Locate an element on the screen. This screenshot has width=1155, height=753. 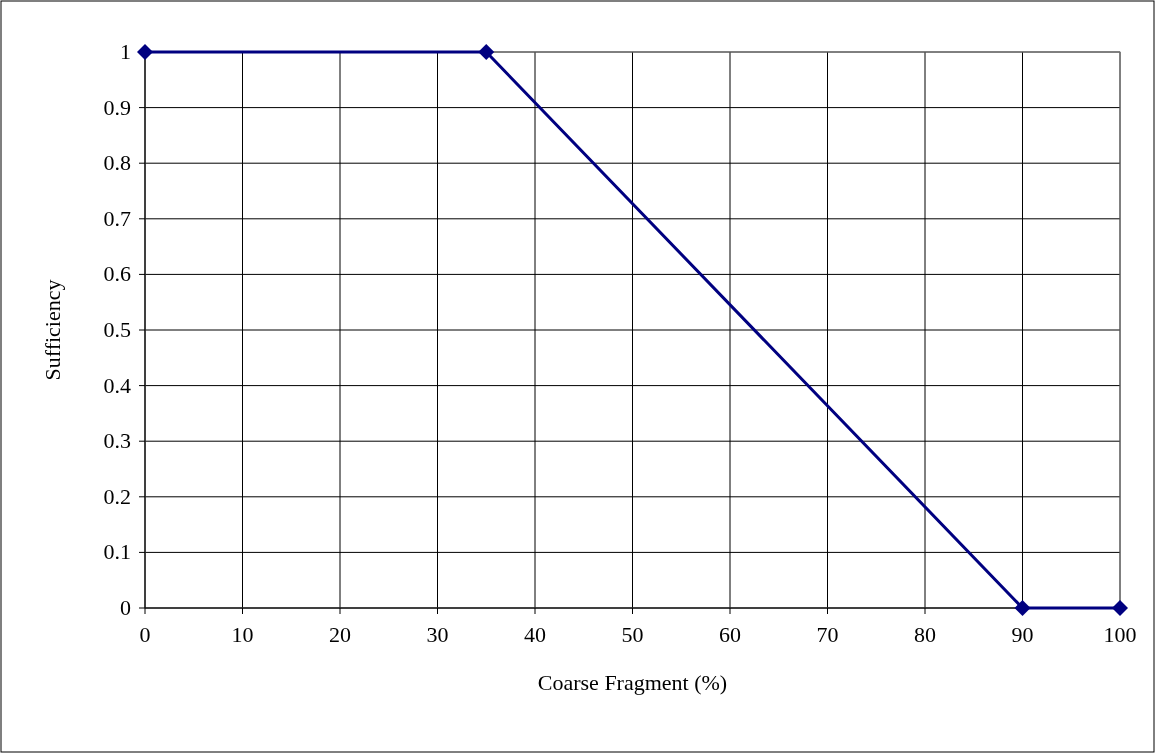
y-axis-title: Sufficiency is located at coordinates (52, 330).